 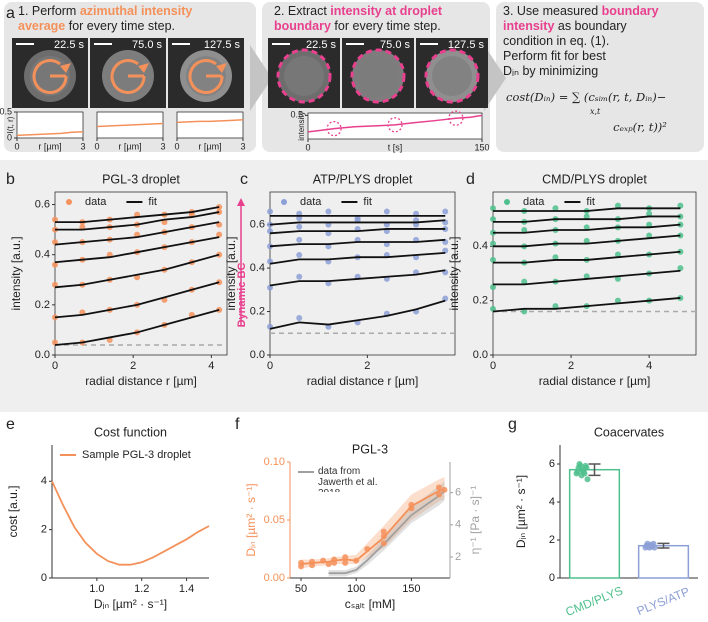 What do you see at coordinates (586, 97) in the screenshot?
I see `formula: cost(Dᵢₙ) = ∑ (cₛᵢₘ(r, t, Dᵢₙ)−` at bounding box center [586, 97].